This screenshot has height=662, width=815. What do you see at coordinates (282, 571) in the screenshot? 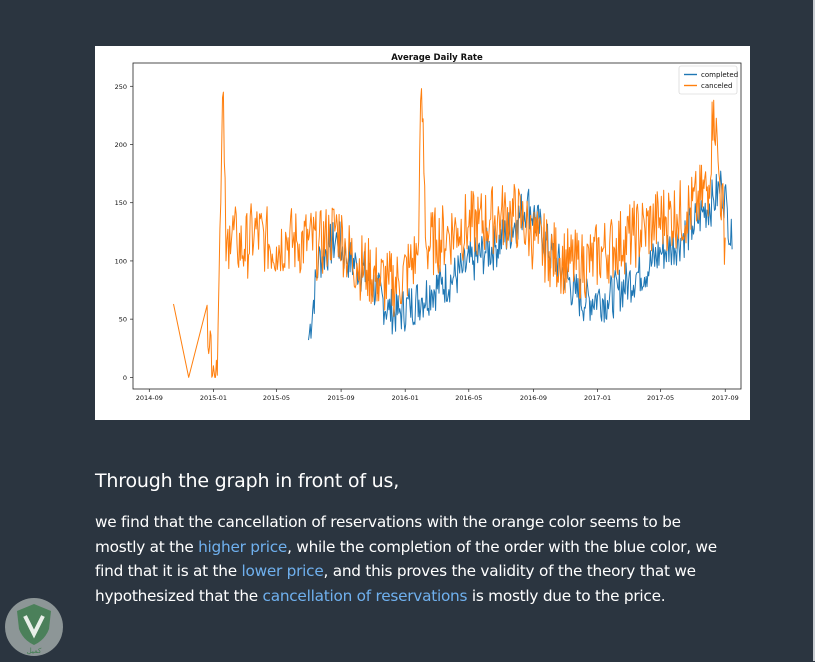
I see `highlight-lower-price: lower price` at bounding box center [282, 571].